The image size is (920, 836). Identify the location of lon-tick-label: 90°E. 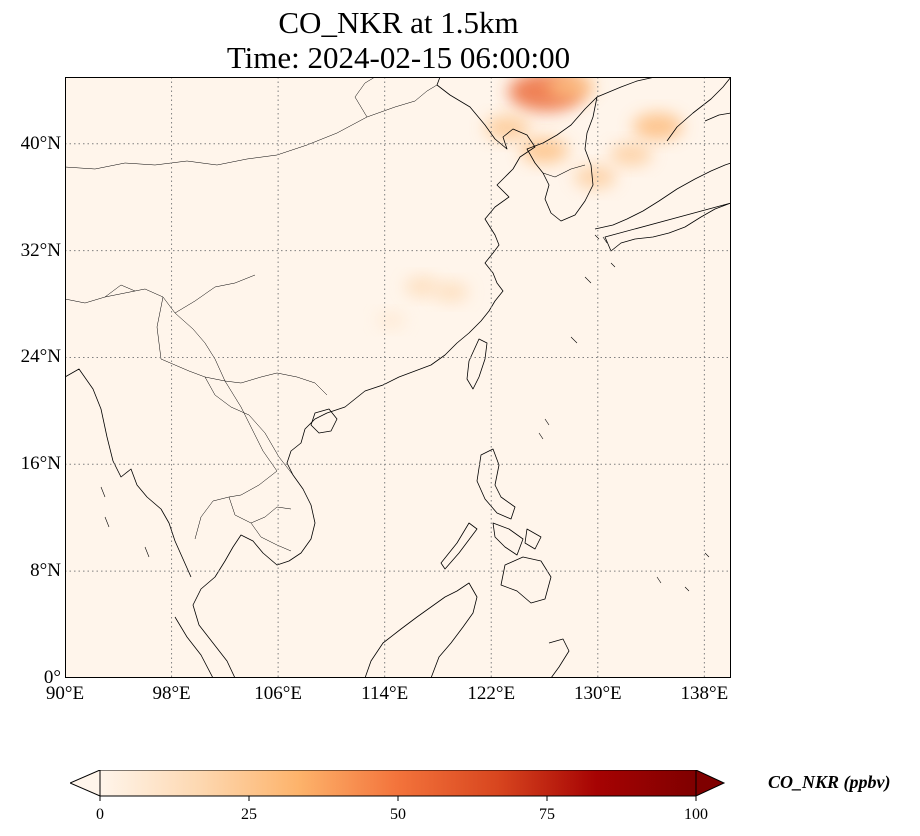
(65, 693).